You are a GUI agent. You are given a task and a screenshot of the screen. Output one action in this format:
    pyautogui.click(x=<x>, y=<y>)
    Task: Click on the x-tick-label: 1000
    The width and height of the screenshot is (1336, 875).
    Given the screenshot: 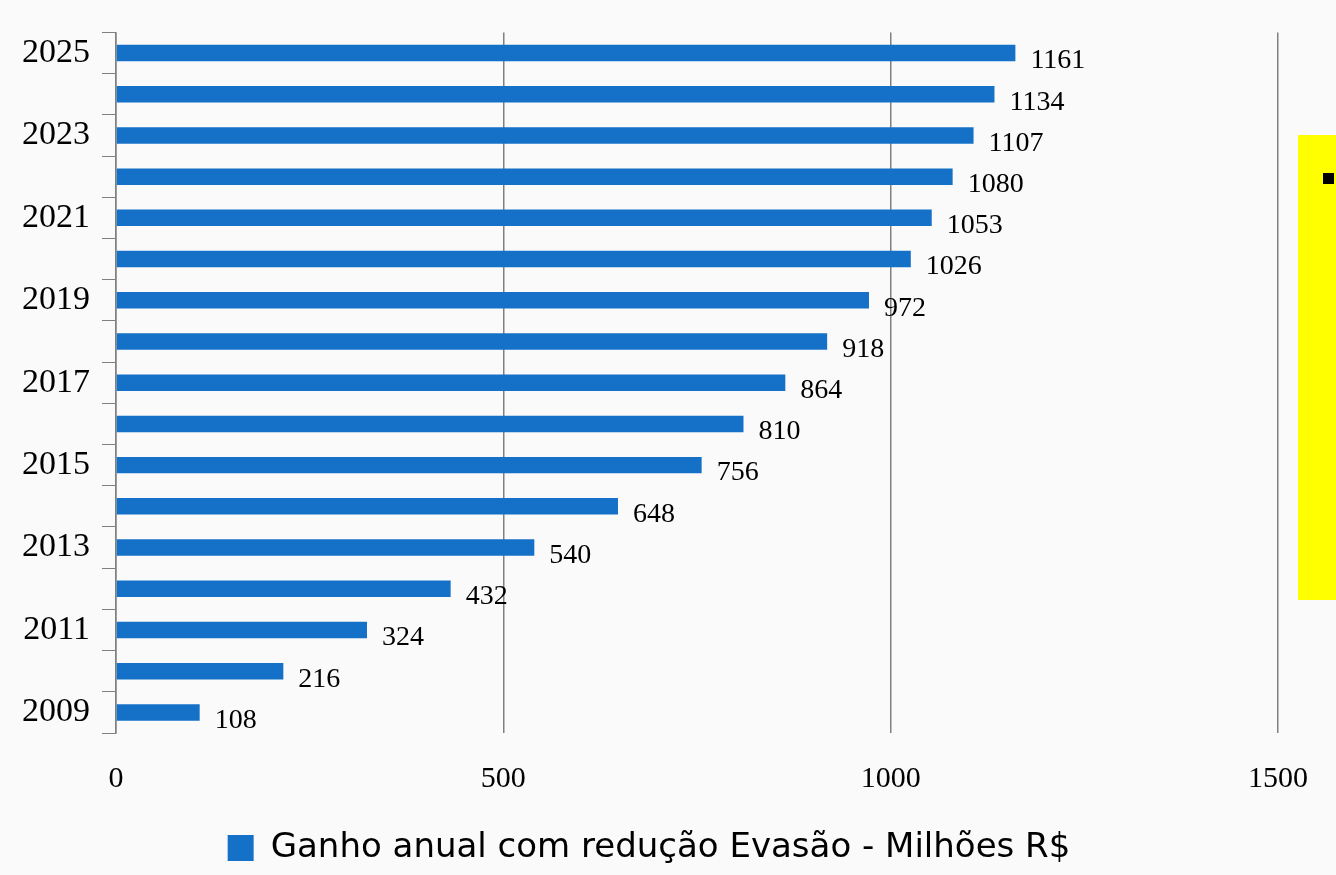 What is the action you would take?
    pyautogui.click(x=890, y=776)
    